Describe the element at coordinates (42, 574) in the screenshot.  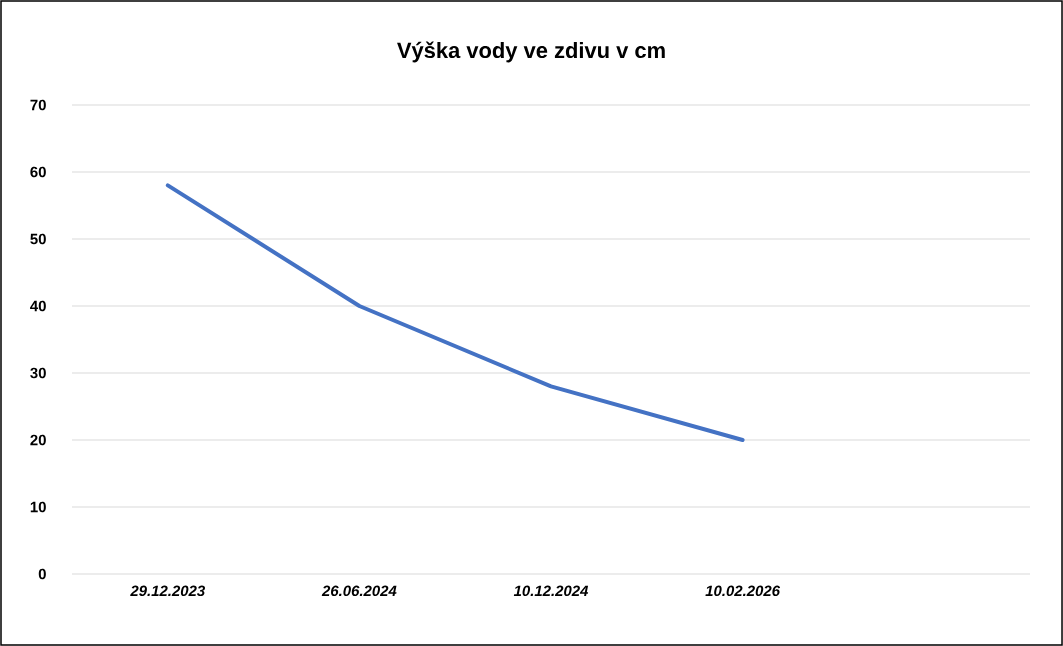
I see `y-tick-label: 0` at that location.